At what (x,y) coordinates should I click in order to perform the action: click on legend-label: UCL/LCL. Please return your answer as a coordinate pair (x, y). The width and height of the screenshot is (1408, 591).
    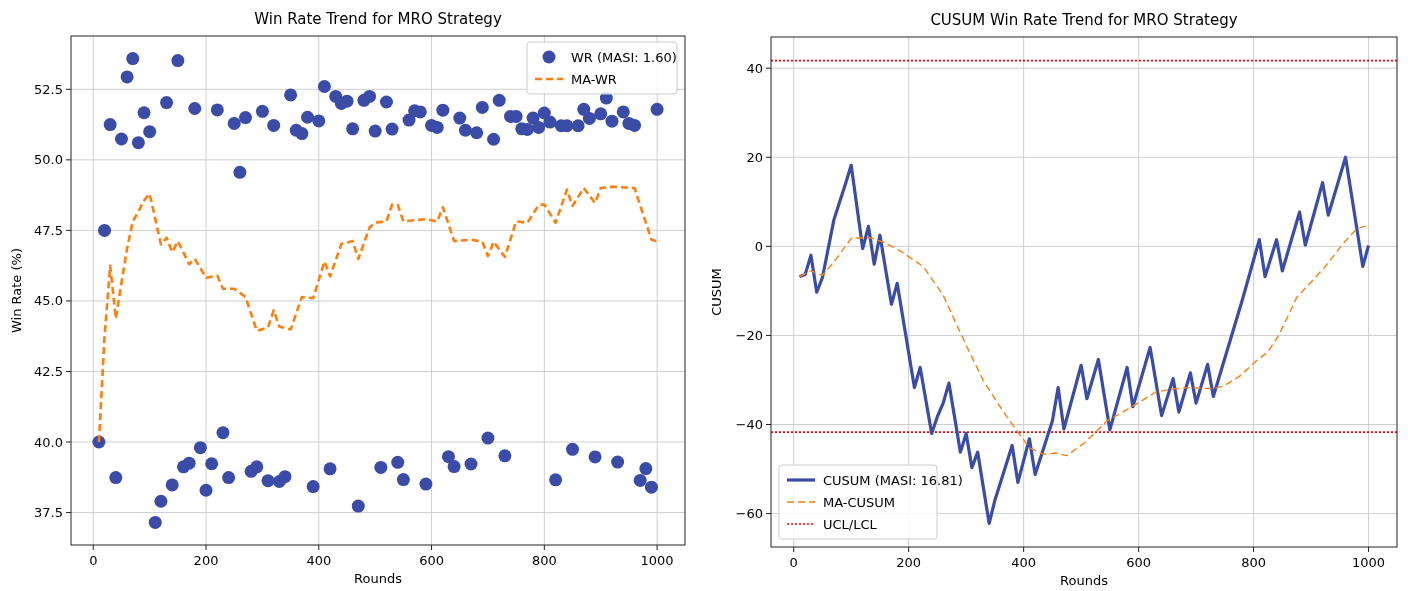
    Looking at the image, I should click on (850, 524).